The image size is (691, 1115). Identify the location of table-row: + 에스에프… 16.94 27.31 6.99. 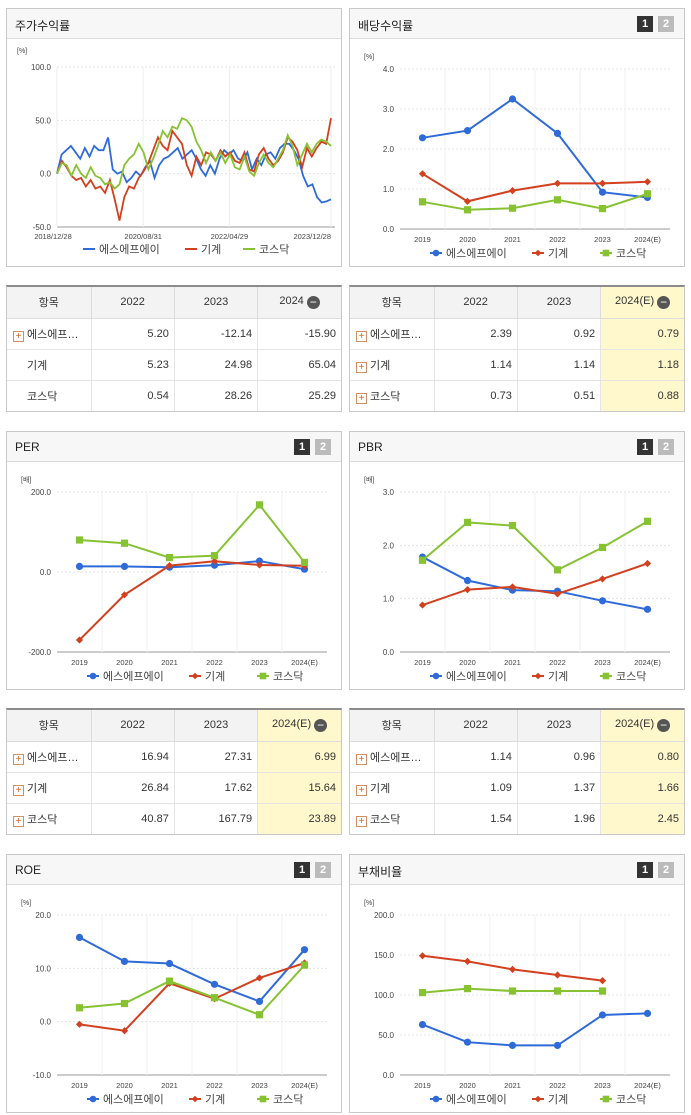
(174, 757).